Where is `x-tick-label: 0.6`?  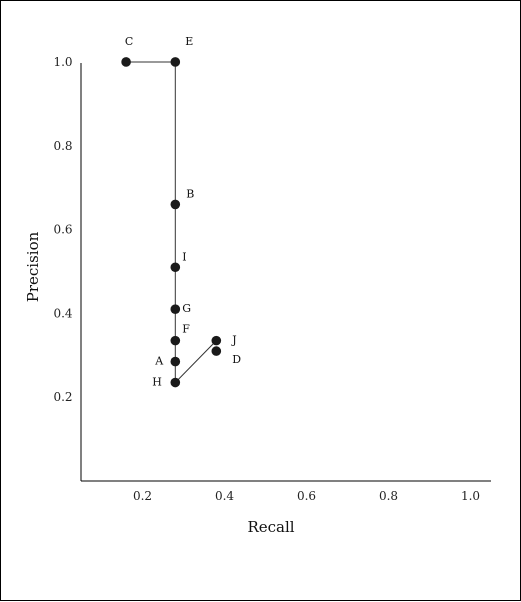 x-tick-label: 0.6 is located at coordinates (306, 496).